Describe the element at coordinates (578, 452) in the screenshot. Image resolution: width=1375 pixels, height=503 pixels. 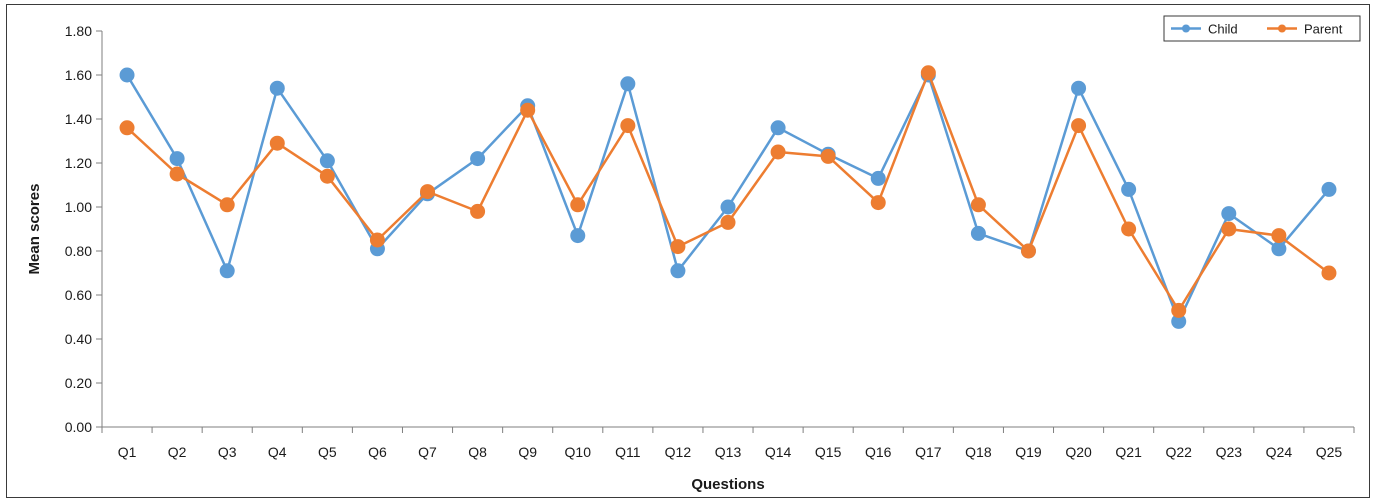
I see `x-tick-label: Q10` at that location.